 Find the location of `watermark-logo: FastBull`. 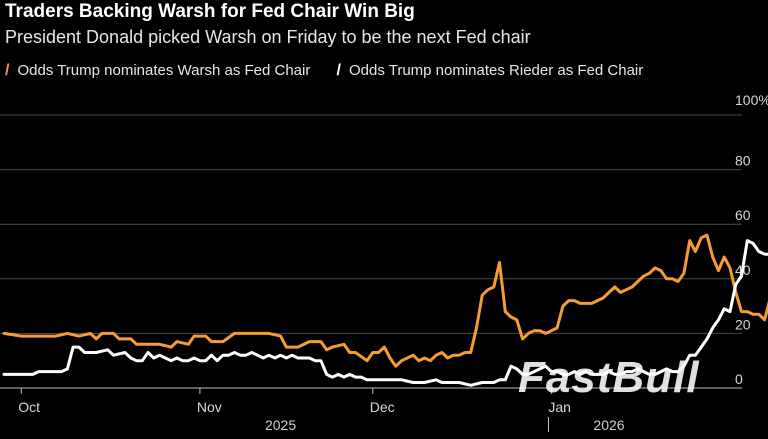

watermark-logo: FastBull is located at coordinates (609, 377).